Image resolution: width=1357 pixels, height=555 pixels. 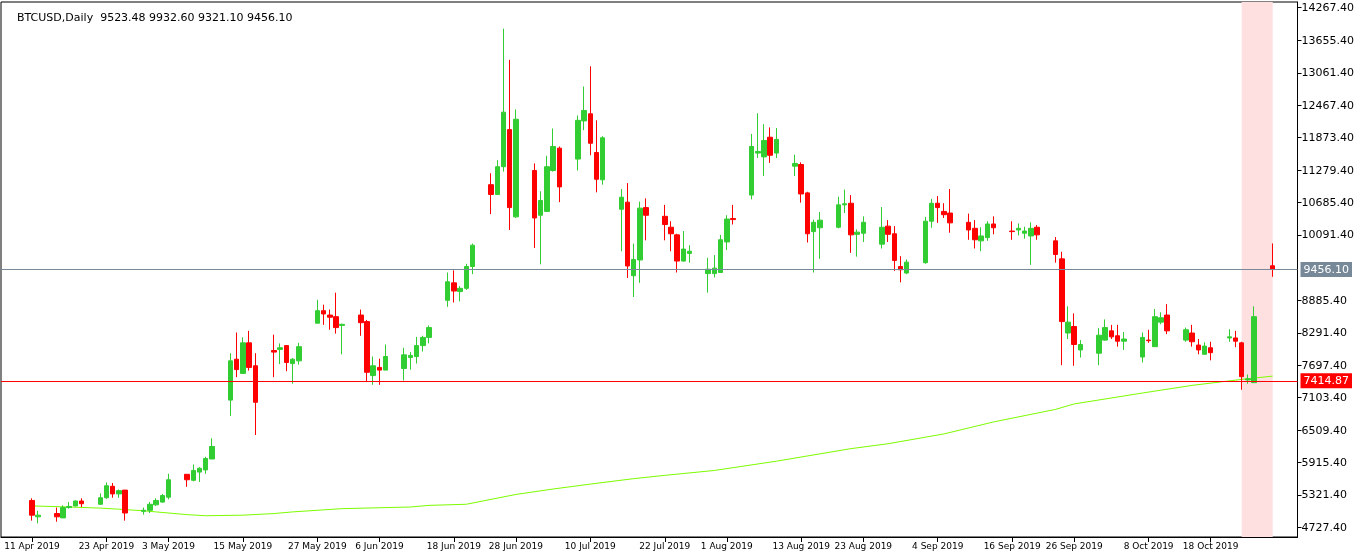 I want to click on x-tick-label: 11 Apr 2019, so click(x=32, y=545).